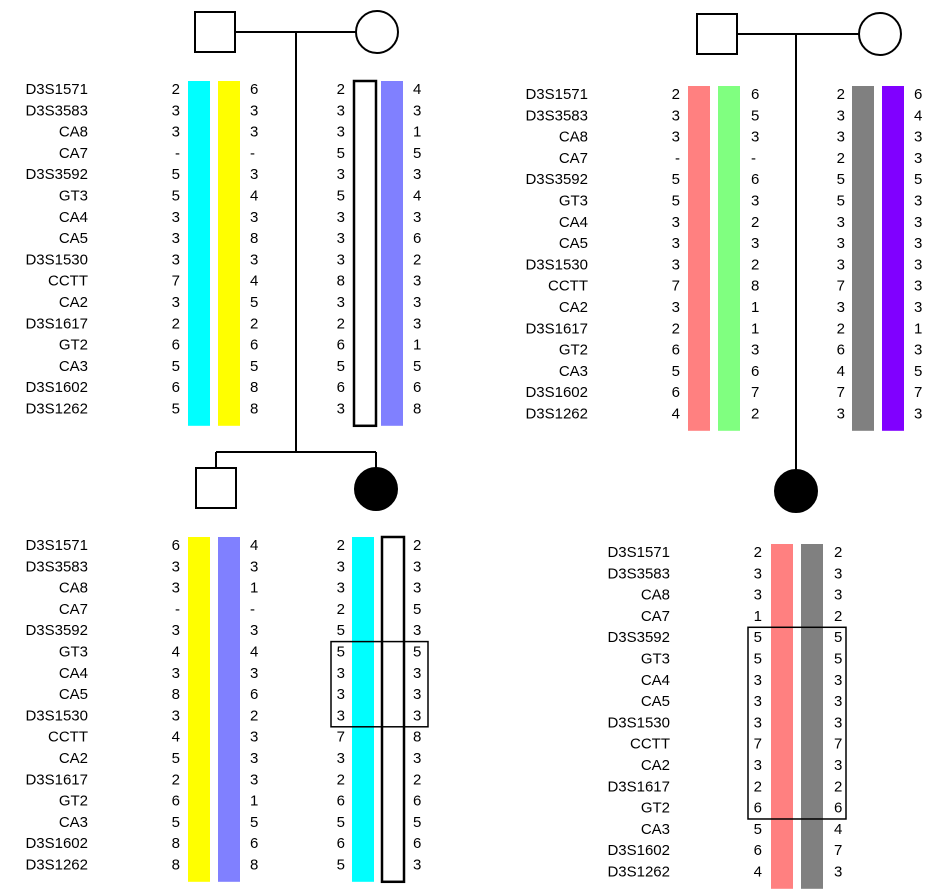 The image size is (929, 894). Describe the element at coordinates (379, 709) in the screenshot. I see `family-1-affected-daughter-haplotypes: 2 3 3 2 5 5 3 3 3 7 3 2 6 5 6 5 2 3 3 5 3 5 3 3 3 8 3 2 6 5 6 3` at that location.